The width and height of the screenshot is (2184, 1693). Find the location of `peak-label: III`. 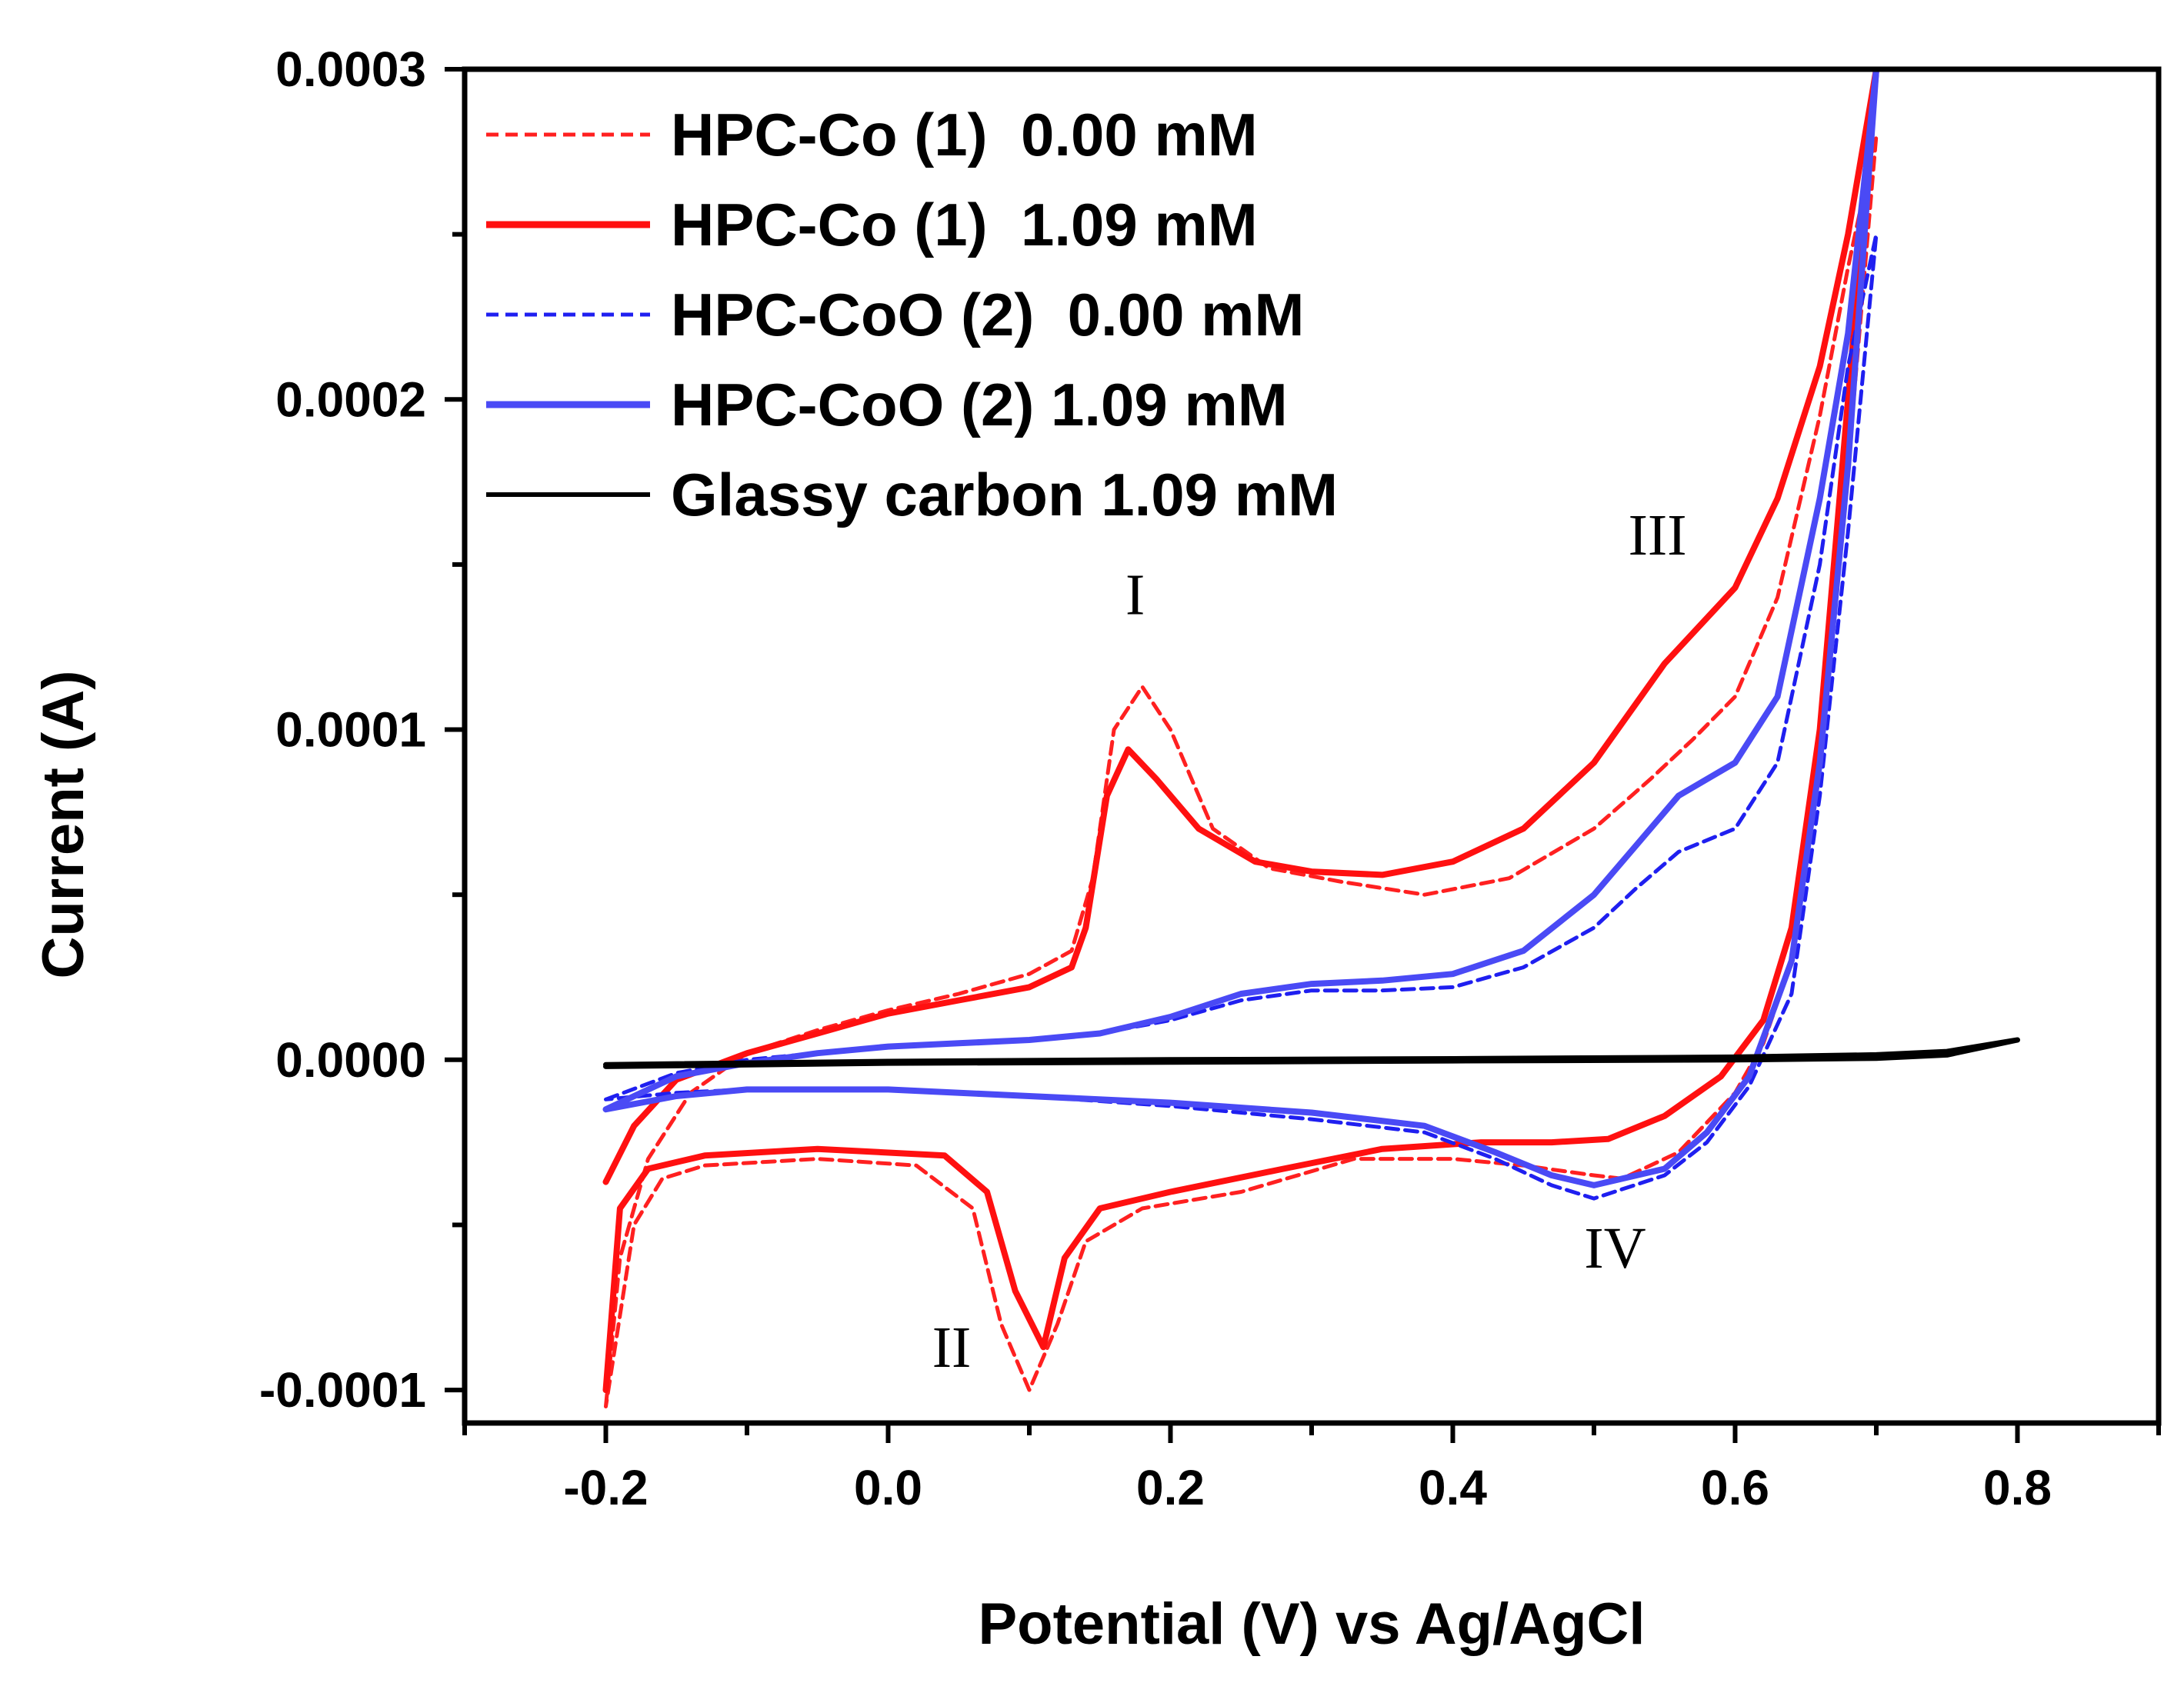

peak-label: III is located at coordinates (1658, 535).